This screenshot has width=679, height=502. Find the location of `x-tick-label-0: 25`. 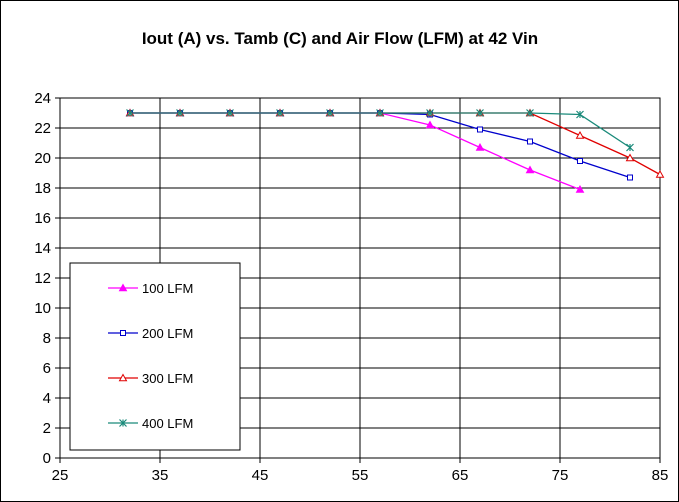

x-tick-label-0: 25 is located at coordinates (60, 475).